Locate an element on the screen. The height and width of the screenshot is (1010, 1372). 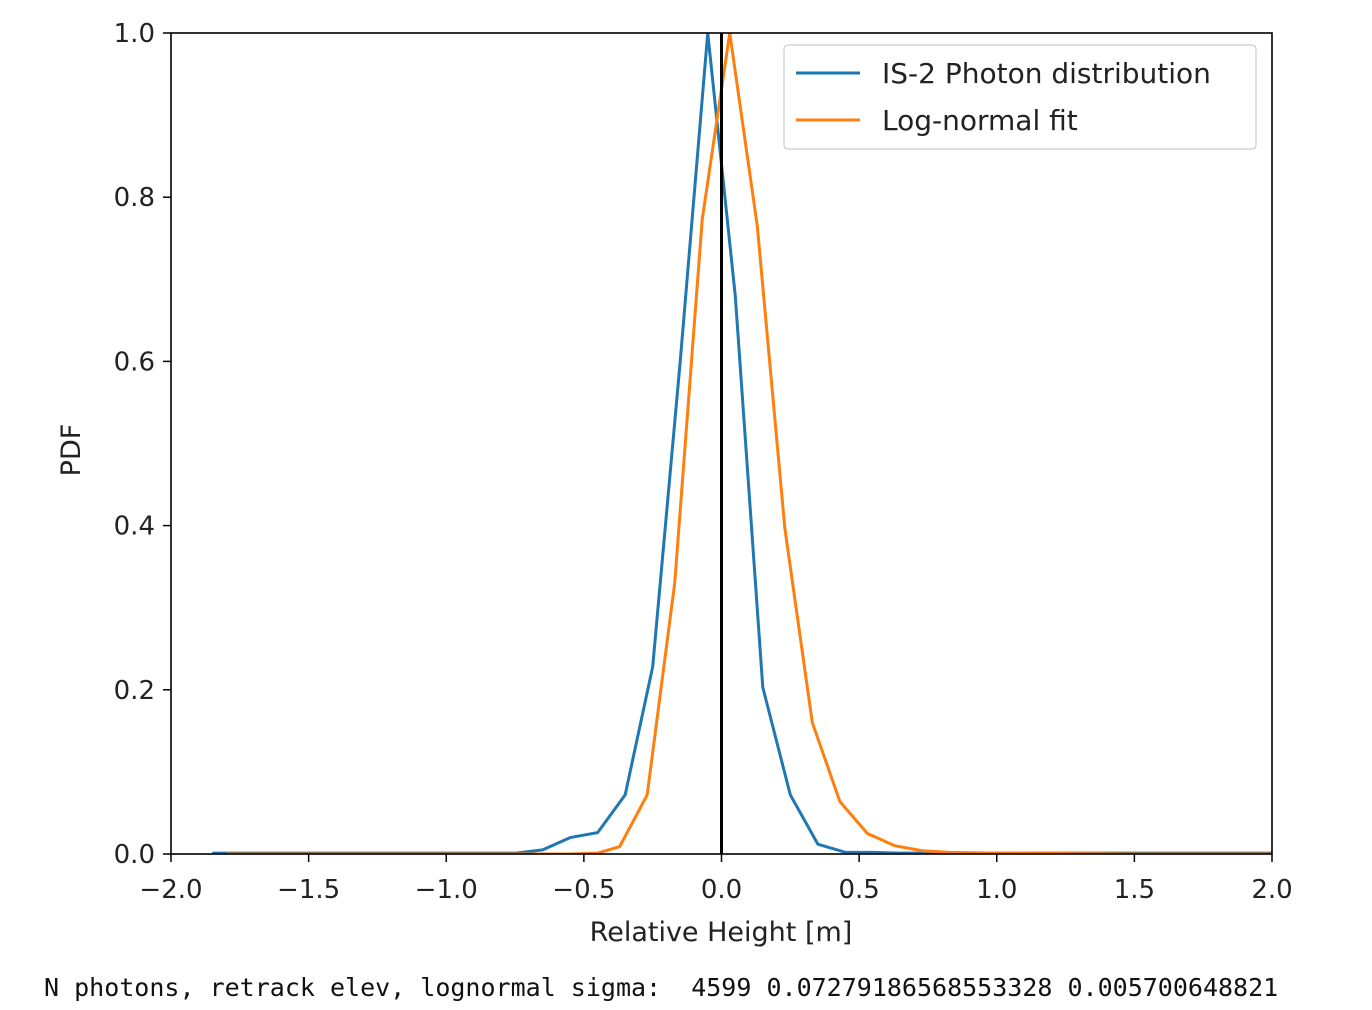
x-axis-label: Relative Height [m] is located at coordinates (721, 932).